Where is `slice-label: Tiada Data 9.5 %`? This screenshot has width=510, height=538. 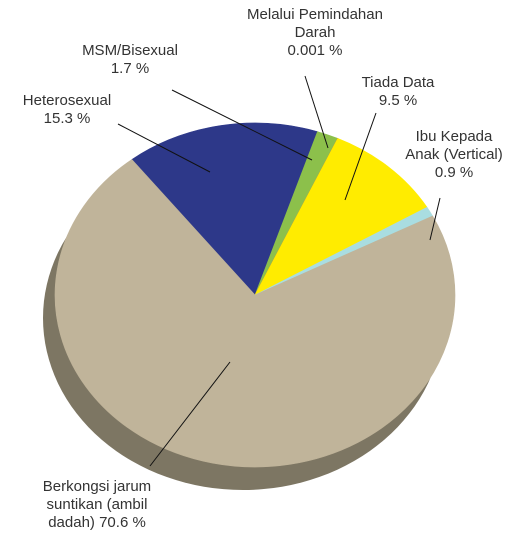
slice-label: Tiada Data 9.5 % is located at coordinates (398, 92).